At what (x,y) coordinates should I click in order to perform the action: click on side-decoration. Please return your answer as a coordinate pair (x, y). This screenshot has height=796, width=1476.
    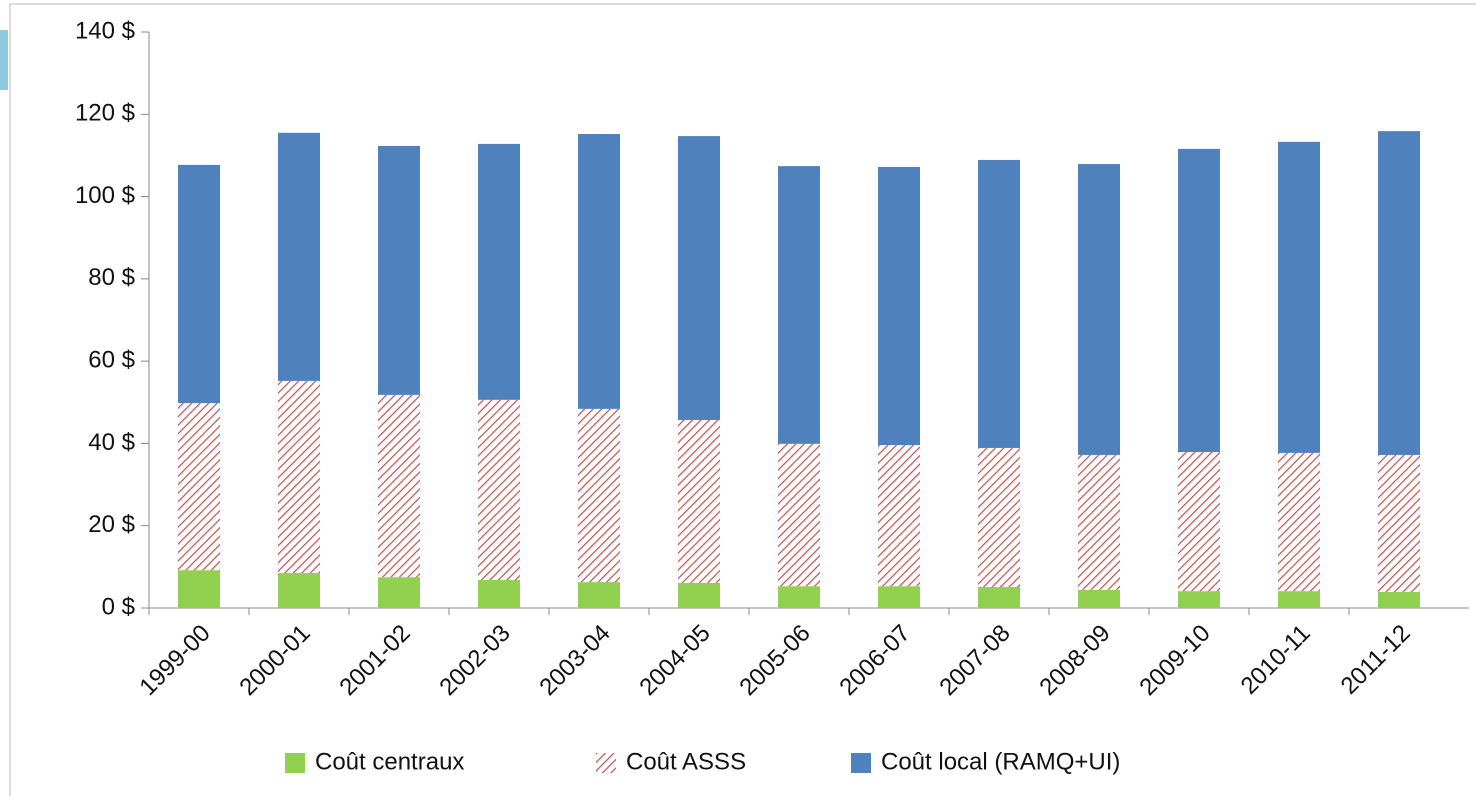
    Looking at the image, I should click on (4, 60).